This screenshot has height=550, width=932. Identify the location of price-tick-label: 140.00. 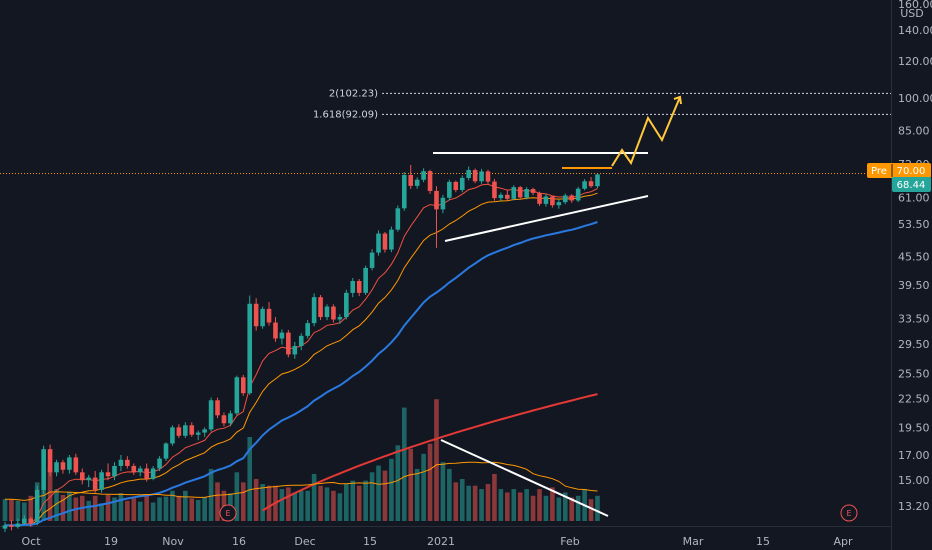
(915, 30).